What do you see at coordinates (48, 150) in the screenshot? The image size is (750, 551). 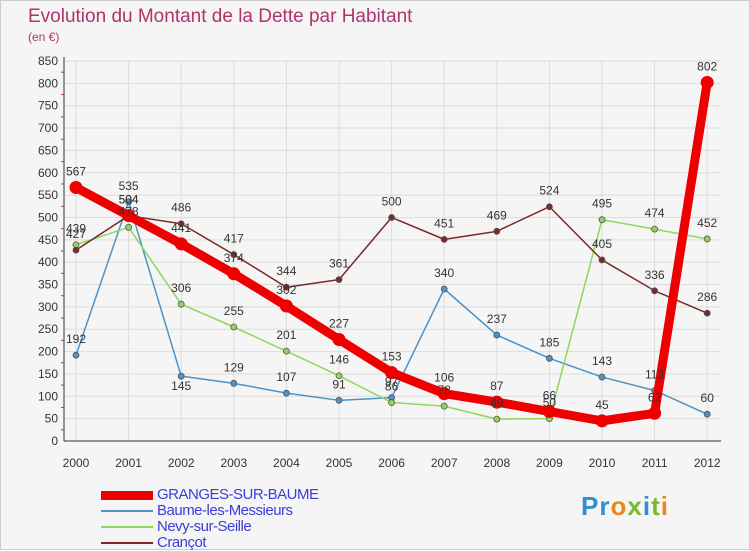 I see `y-tick-label: 650` at bounding box center [48, 150].